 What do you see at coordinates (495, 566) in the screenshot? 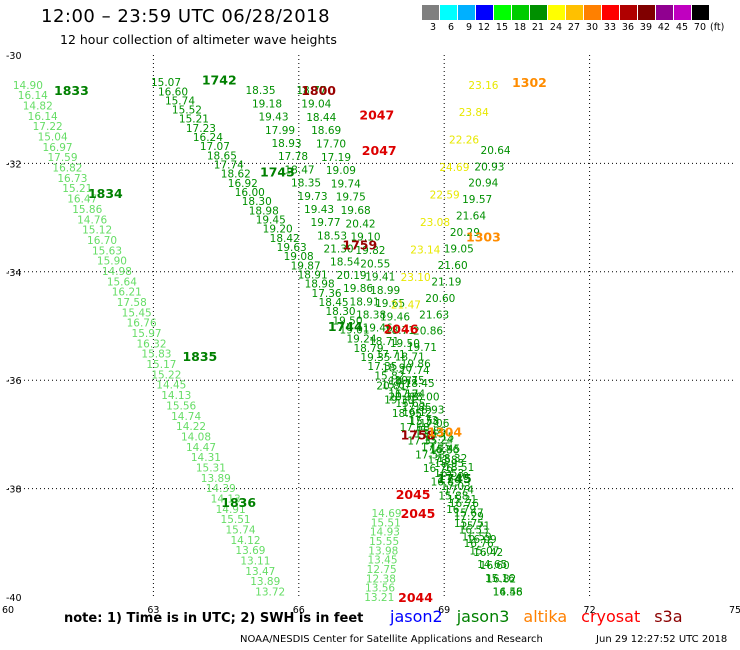
I see `data-label: 16.60` at bounding box center [495, 566].